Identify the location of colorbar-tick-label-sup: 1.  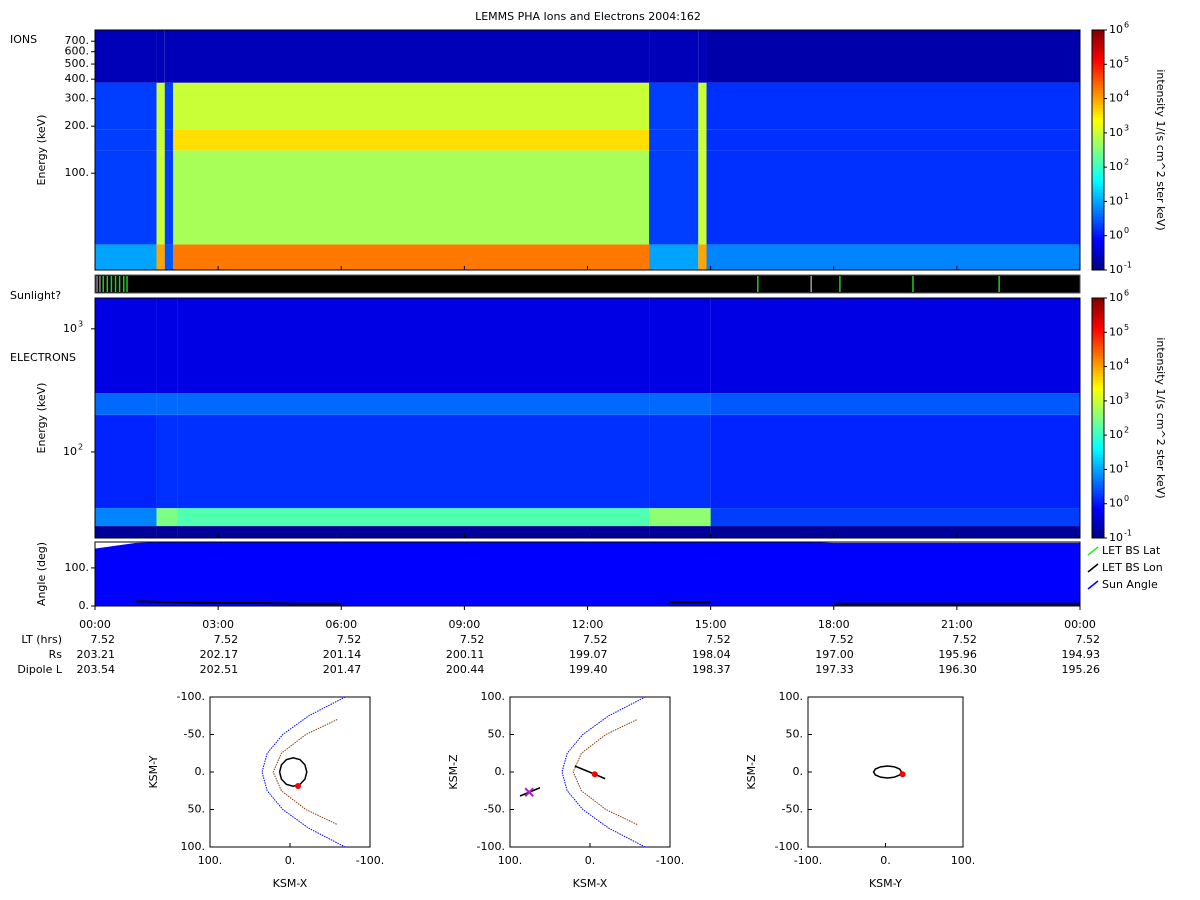
(1126, 464).